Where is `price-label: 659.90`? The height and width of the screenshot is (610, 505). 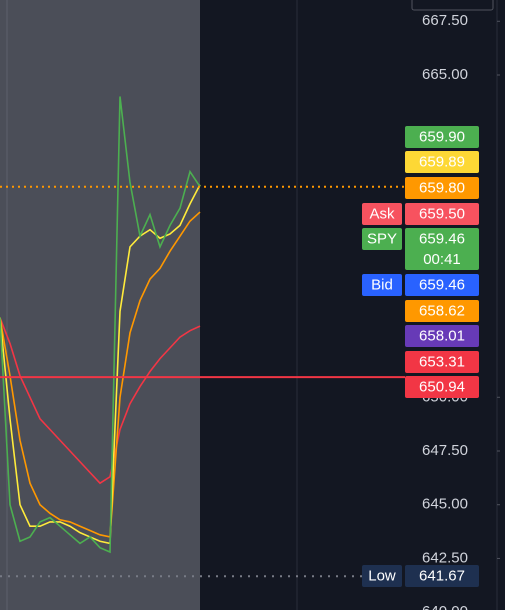 price-label: 659.90 is located at coordinates (442, 136).